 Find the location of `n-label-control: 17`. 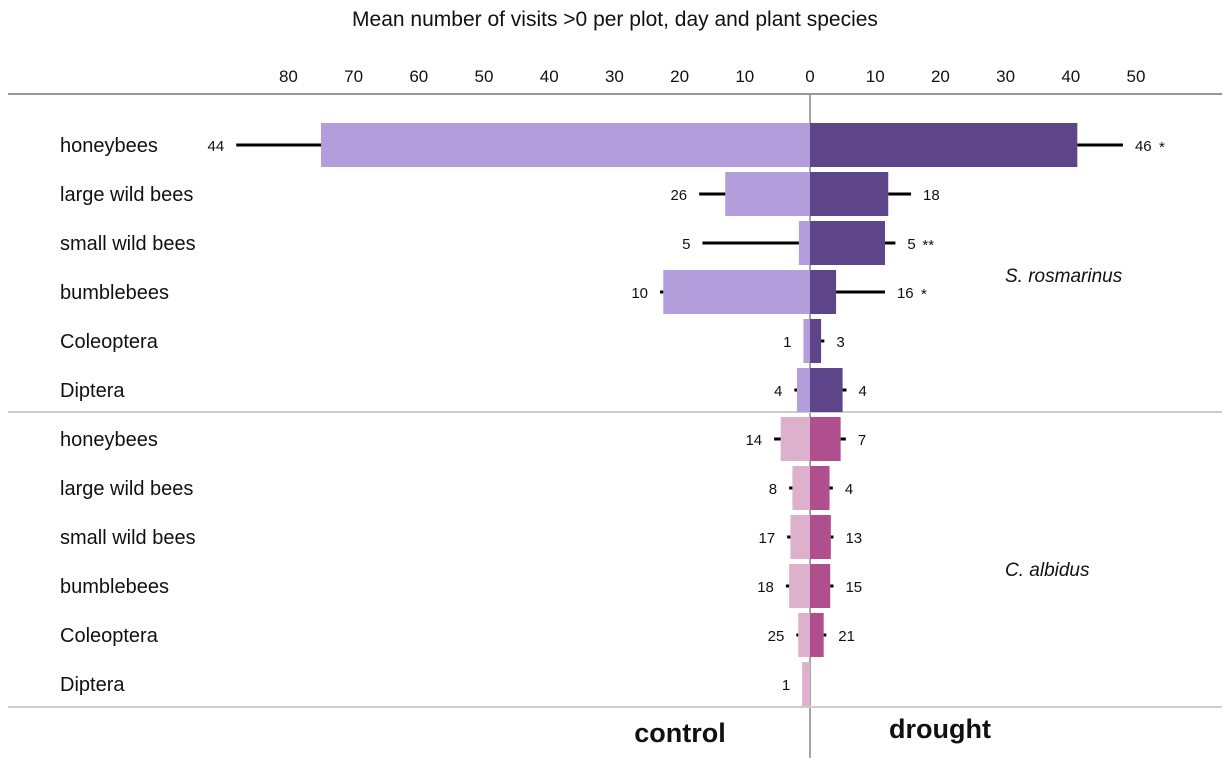

n-label-control: 17 is located at coordinates (766, 538).